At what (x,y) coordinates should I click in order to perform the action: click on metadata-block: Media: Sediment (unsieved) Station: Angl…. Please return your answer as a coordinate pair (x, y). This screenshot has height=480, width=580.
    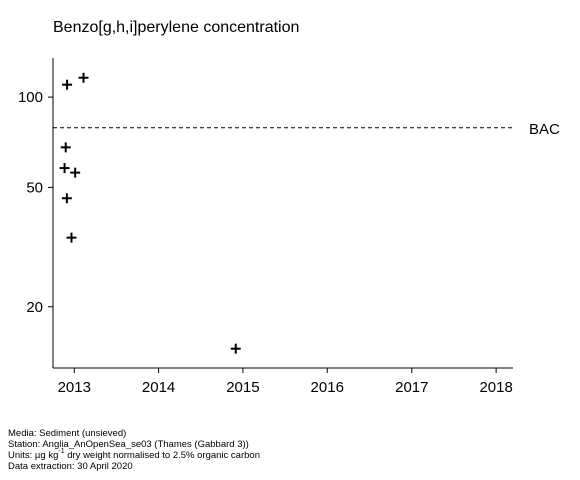
    Looking at the image, I should click on (134, 450).